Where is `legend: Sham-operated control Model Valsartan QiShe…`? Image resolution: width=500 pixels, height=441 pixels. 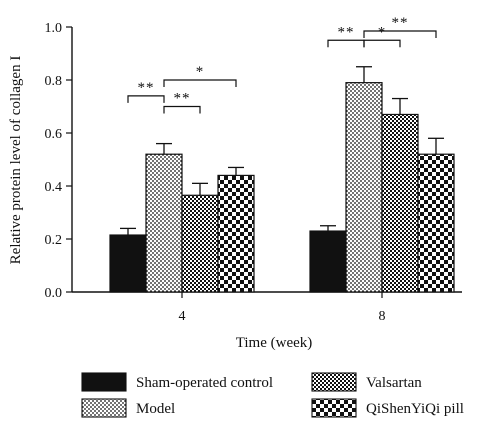 legend: Sham-operated control Model Valsartan QiShe… is located at coordinates (272, 395).